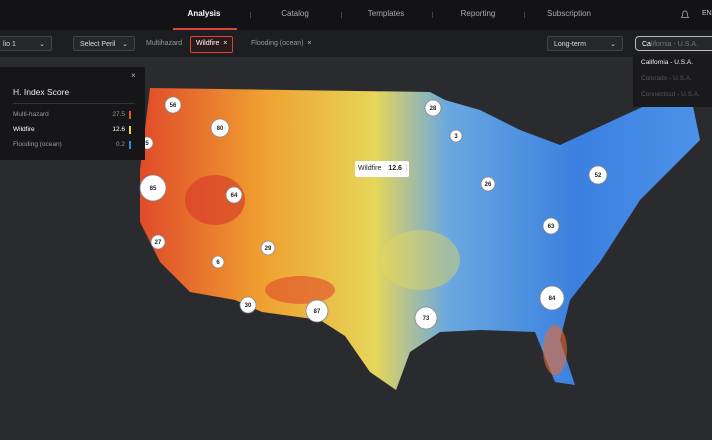  I want to click on search-completion: lifornia - U.S.A., so click(674, 44).